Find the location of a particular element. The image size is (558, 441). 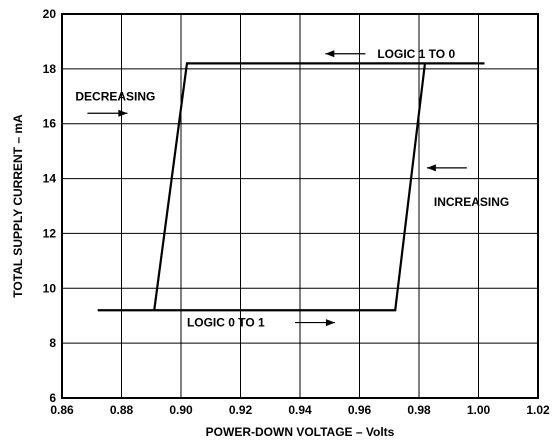

logic-0-to-1-arrow-head is located at coordinates (330, 323).